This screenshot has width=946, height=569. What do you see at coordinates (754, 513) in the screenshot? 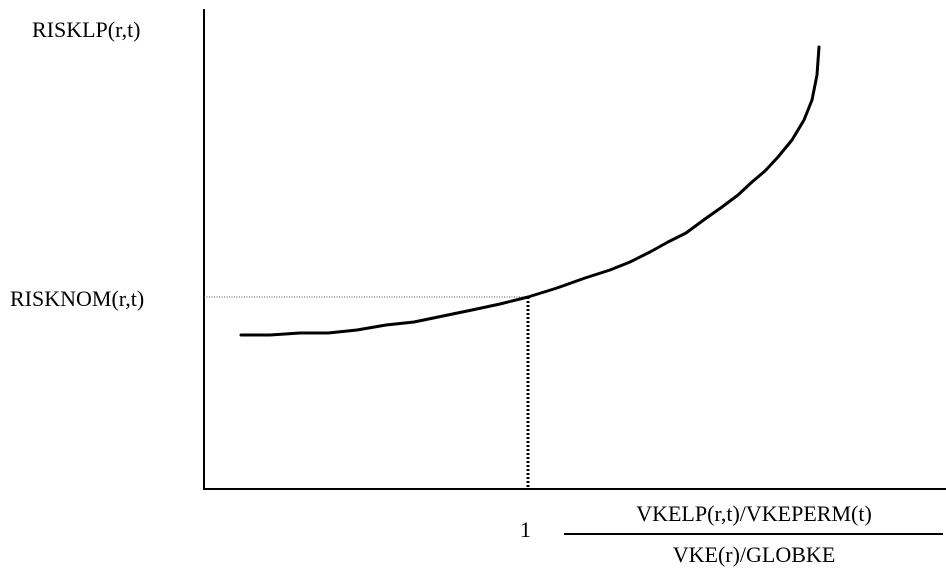
I see `x-label-numerator: VKELP(r,t)/VKEPERM(t)` at bounding box center [754, 513].